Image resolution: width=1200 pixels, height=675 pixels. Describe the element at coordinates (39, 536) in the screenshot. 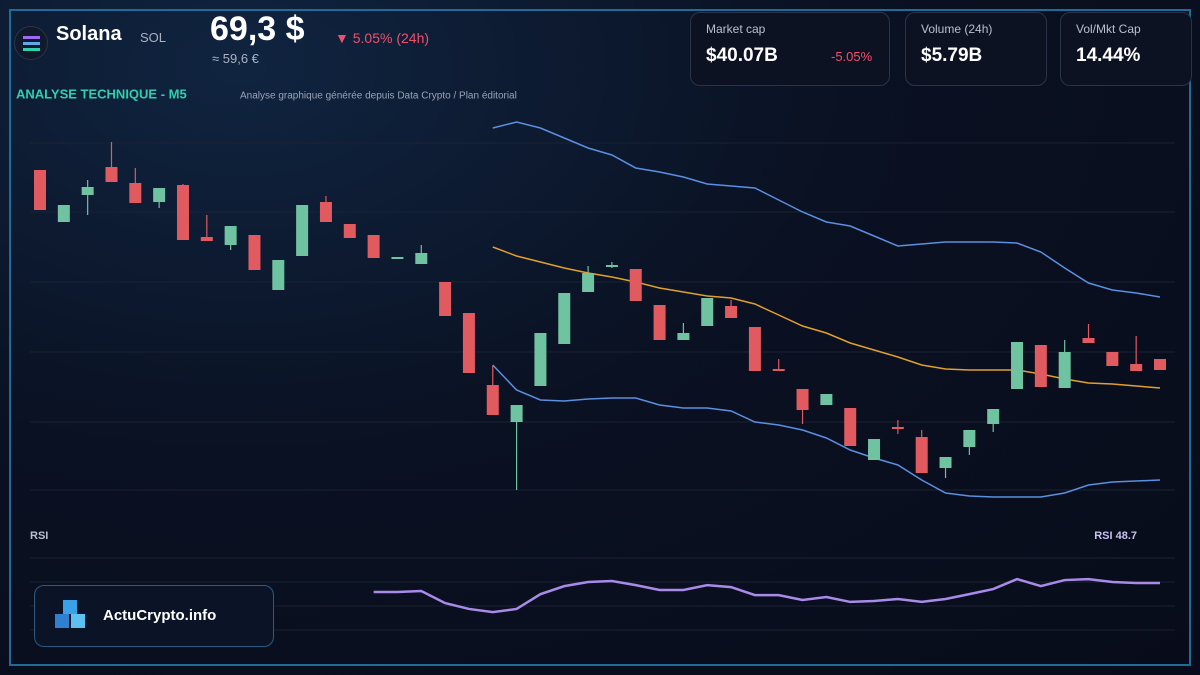

I see `rsi-label: RSI` at that location.